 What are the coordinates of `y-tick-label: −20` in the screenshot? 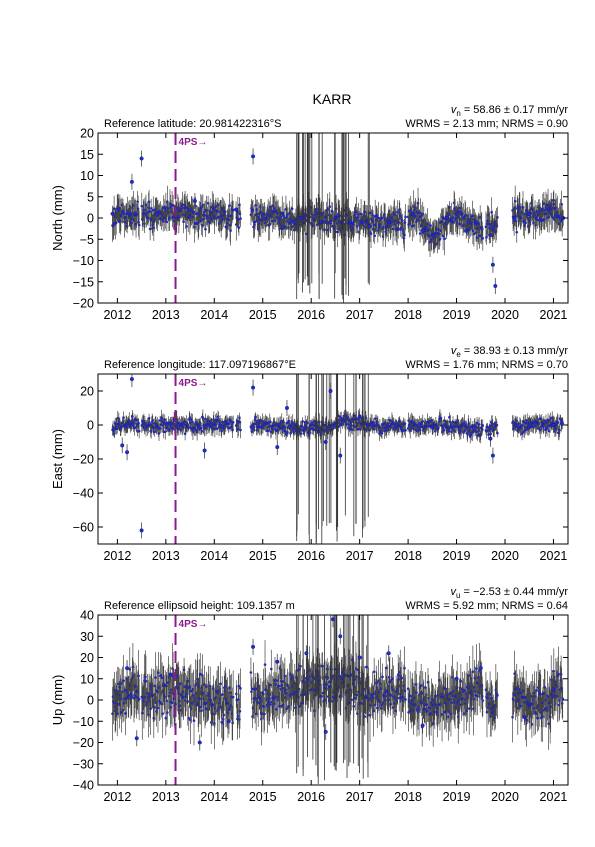 It's located at (83, 460).